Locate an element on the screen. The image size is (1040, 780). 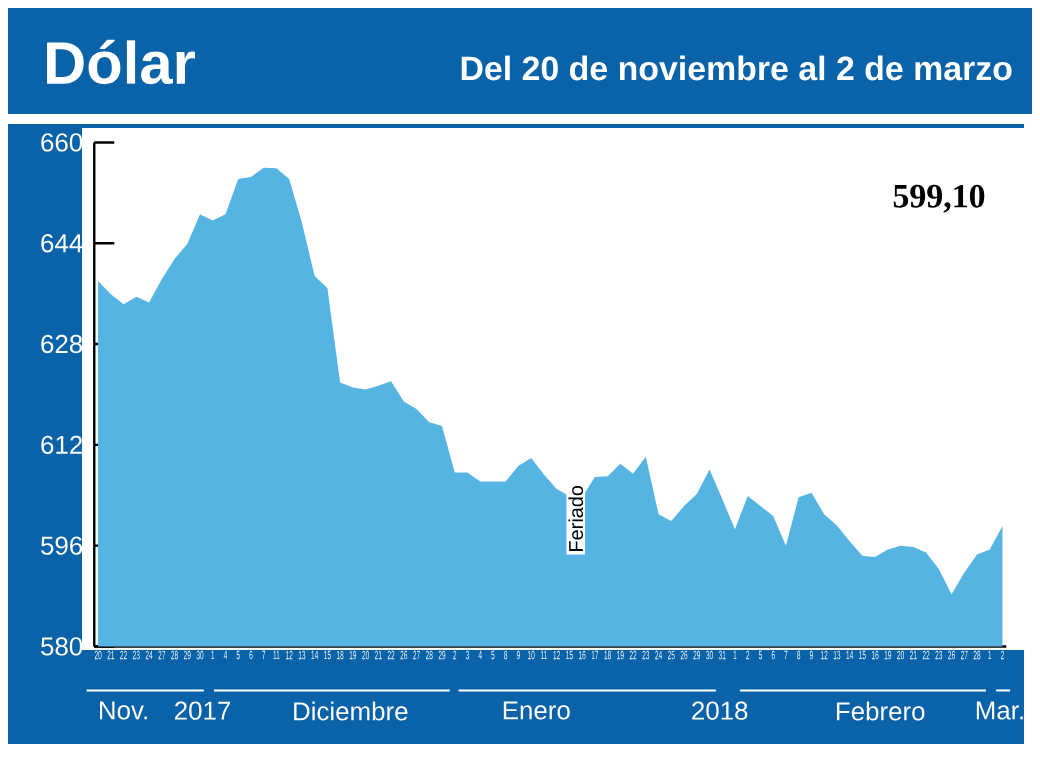
y-tick-label: 580 is located at coordinates (62, 646).